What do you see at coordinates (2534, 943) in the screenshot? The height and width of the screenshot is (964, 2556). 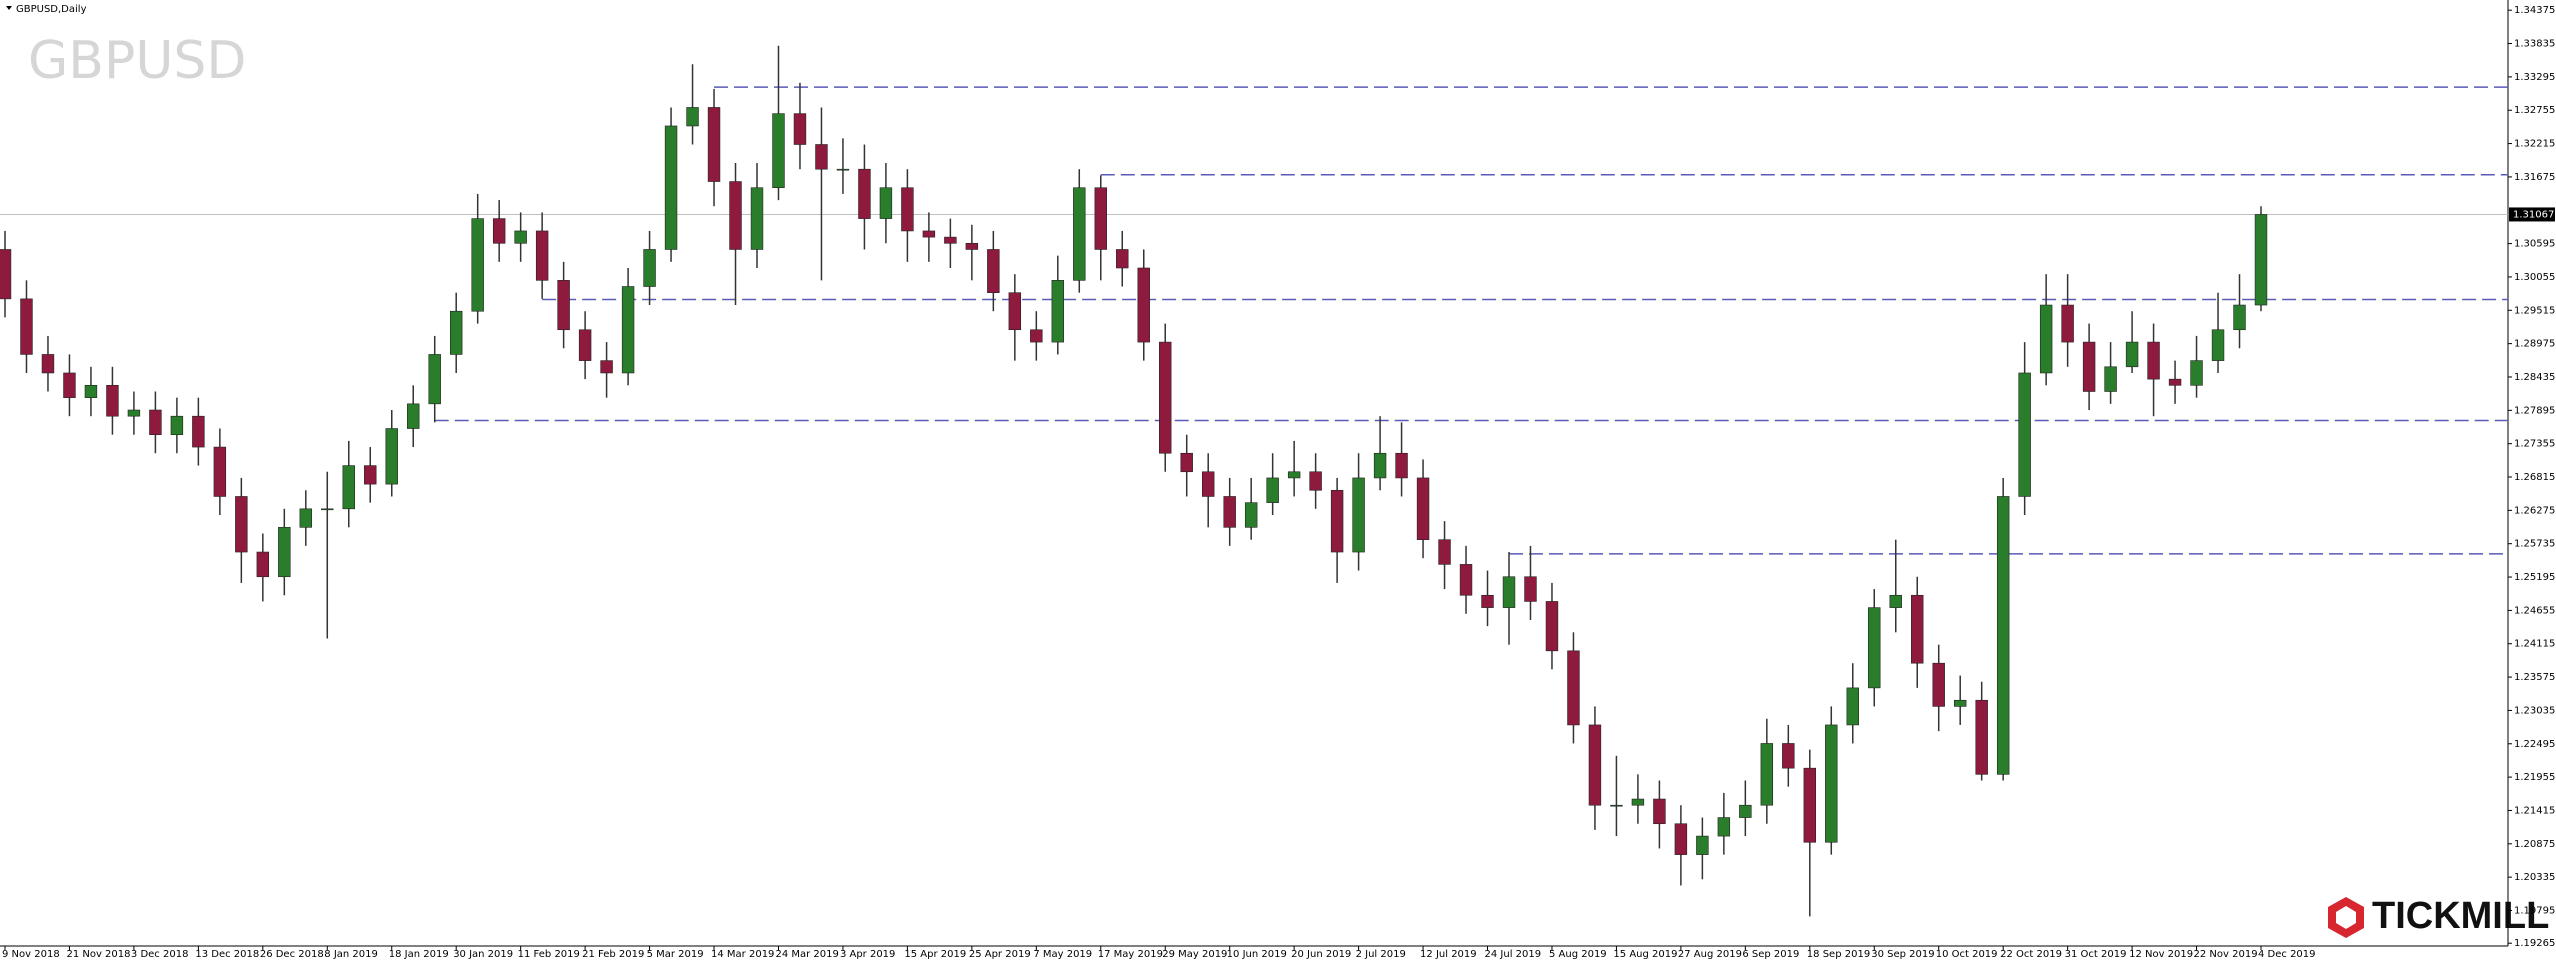 I see `y-tick-label: 1.19265` at bounding box center [2534, 943].